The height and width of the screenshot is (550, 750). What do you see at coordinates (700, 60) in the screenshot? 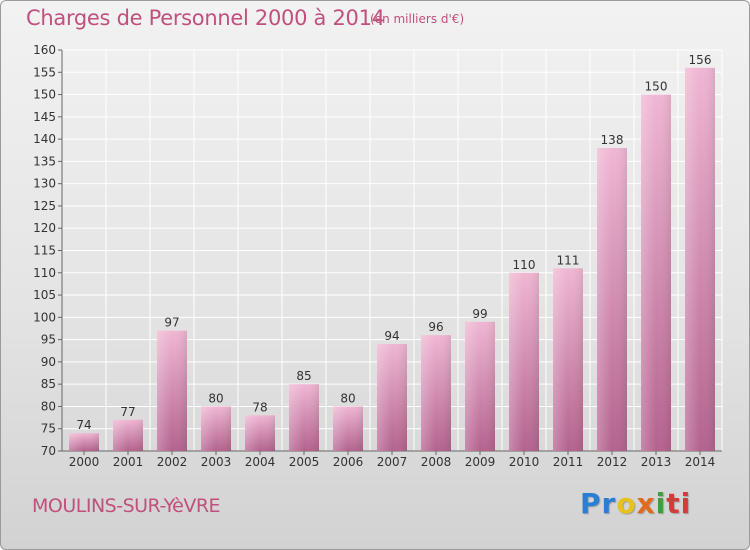
I see `data-label: 156` at bounding box center [700, 60].